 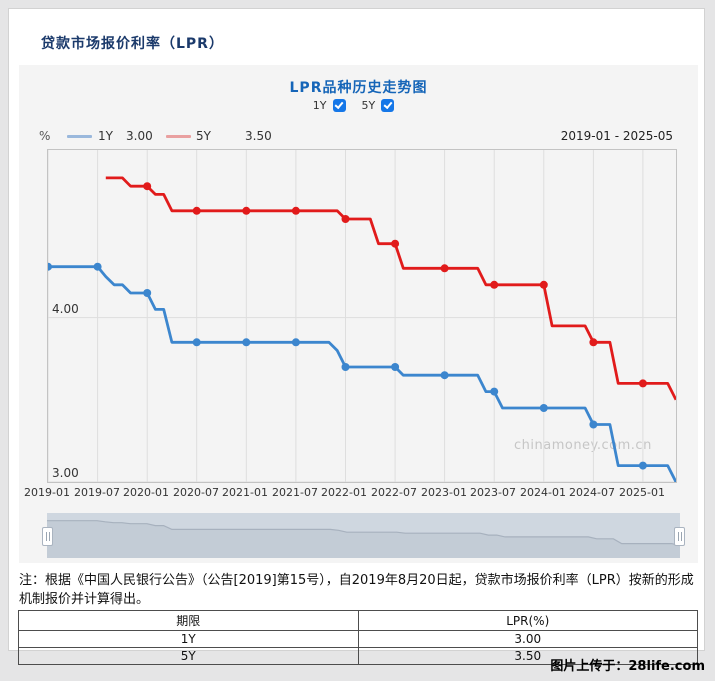 What do you see at coordinates (527, 620) in the screenshot?
I see `table-header-cell: LPR(%)` at bounding box center [527, 620].